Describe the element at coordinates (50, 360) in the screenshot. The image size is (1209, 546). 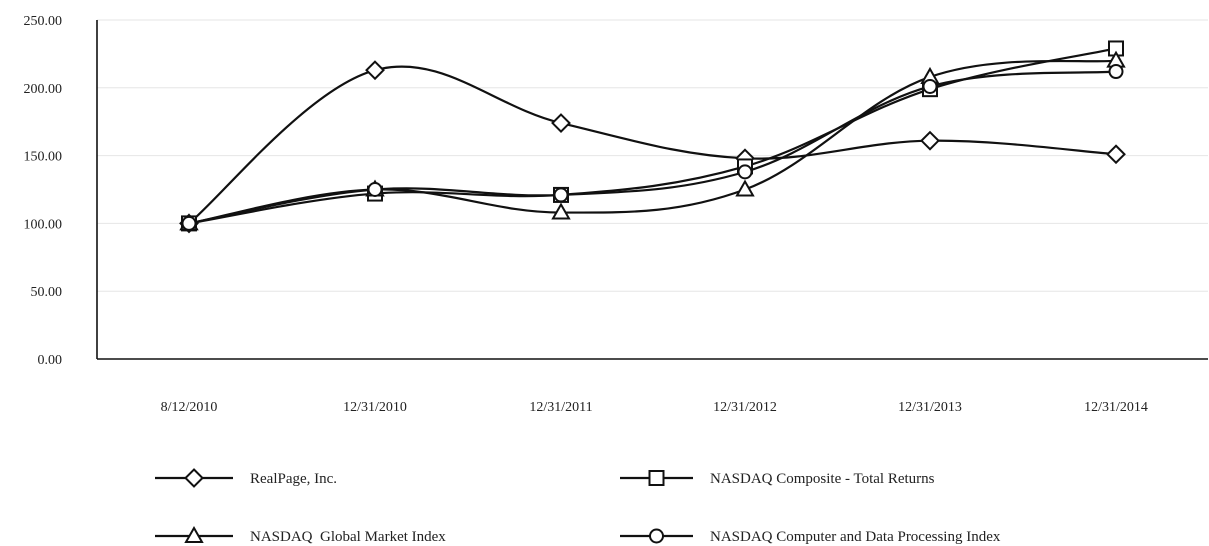
I see `y-tick-label: 0.00` at that location.